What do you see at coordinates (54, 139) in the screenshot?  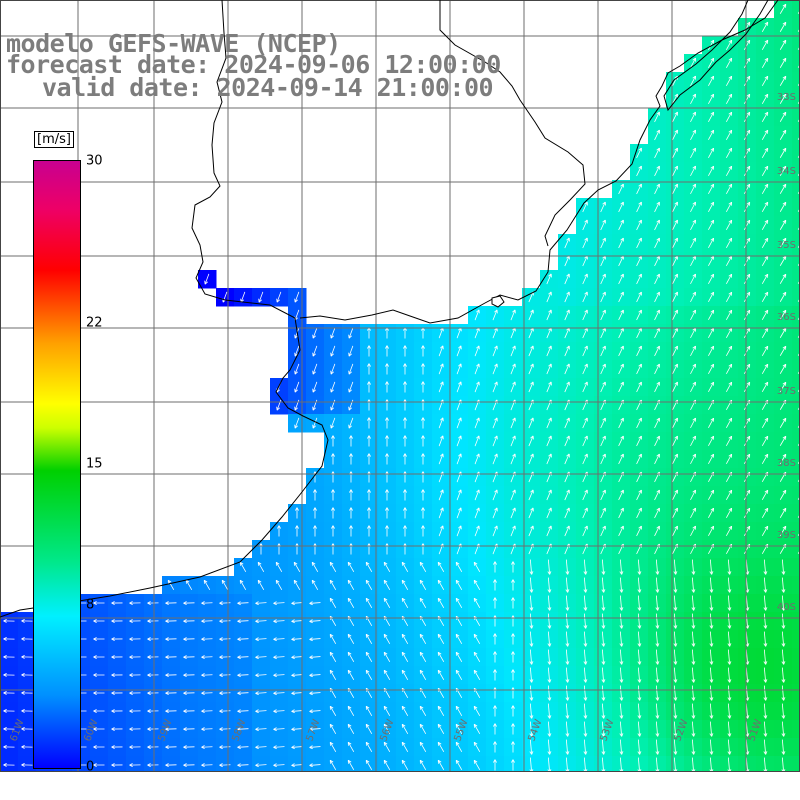 I see `colorbar-unit: [m/s]` at bounding box center [54, 139].